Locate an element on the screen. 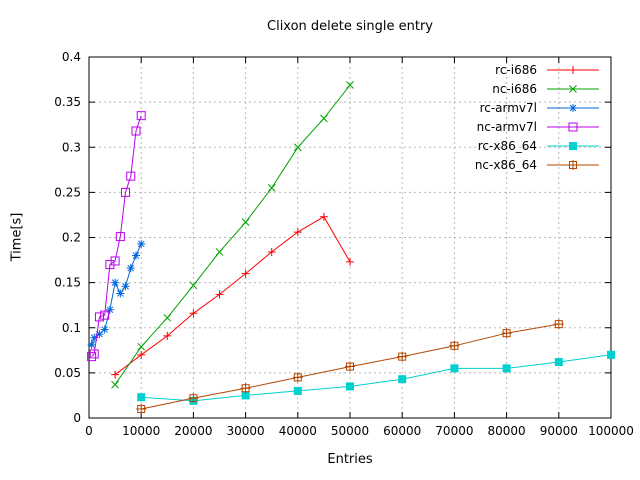  y-tick-label: 0 is located at coordinates (77, 418).